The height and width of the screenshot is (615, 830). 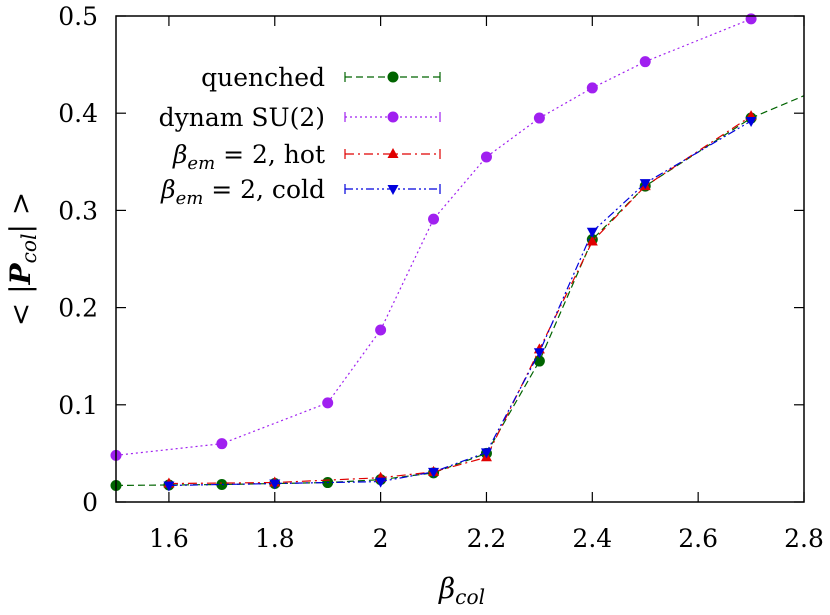 I want to click on x-tick-label: 2, so click(x=381, y=538).